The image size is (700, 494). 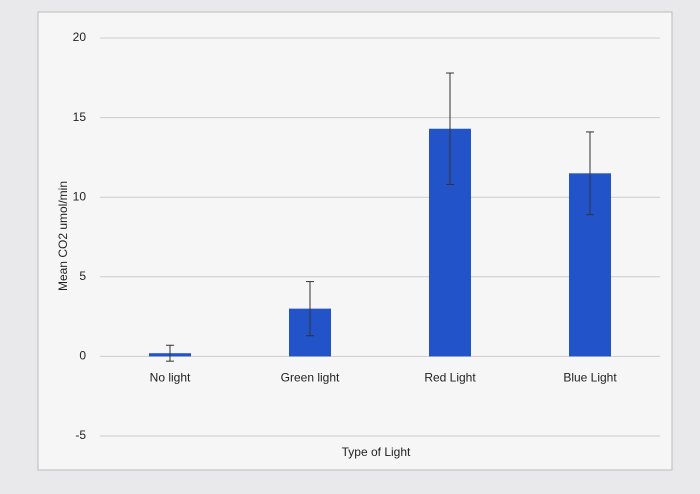 I want to click on x-tick-label: Red Light, so click(x=450, y=378).